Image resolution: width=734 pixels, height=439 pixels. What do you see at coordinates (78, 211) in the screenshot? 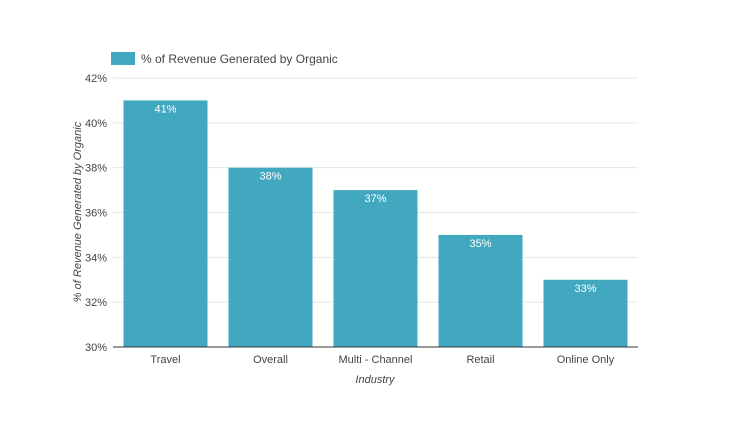
I see `y-axis-title: % of Revenue Generated by Organic` at bounding box center [78, 211].